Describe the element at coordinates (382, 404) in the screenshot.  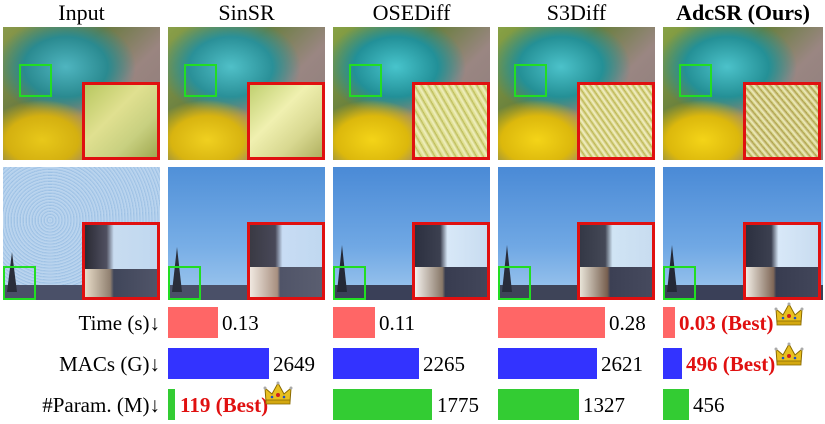
I see `param-bar-osediff` at that location.